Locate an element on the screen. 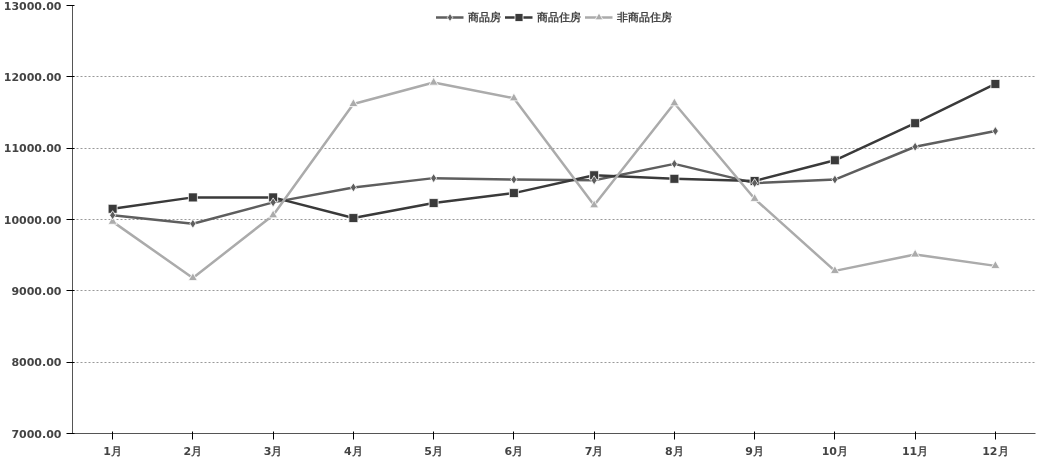 The height and width of the screenshot is (475, 1054). x-tick-label: 3月 is located at coordinates (273, 451).